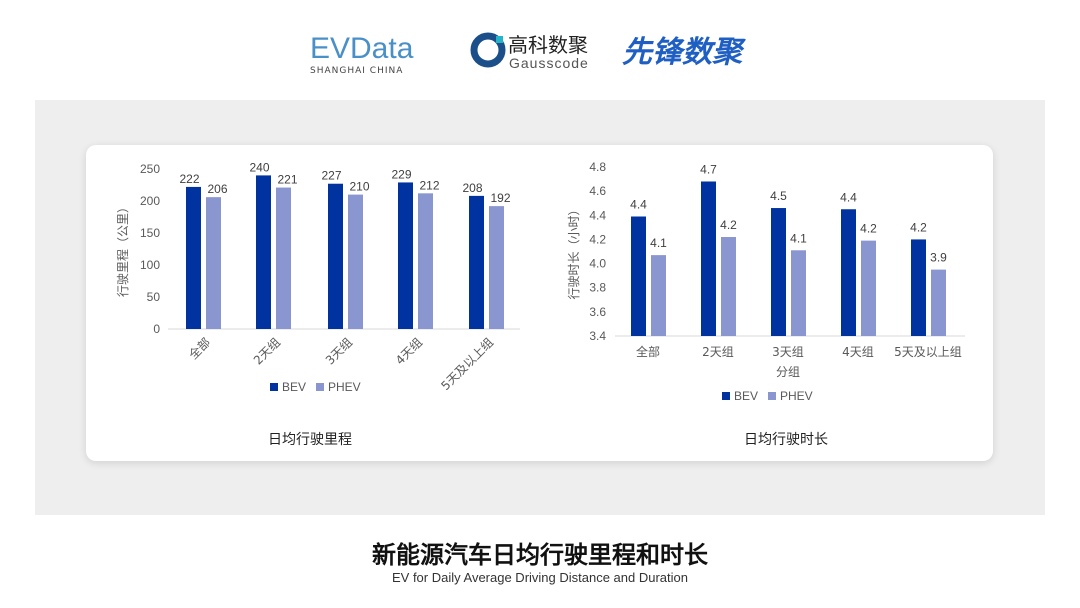 This screenshot has width=1080, height=608. Describe the element at coordinates (597, 239) in the screenshot. I see `y-tick-label: 4.2` at that location.